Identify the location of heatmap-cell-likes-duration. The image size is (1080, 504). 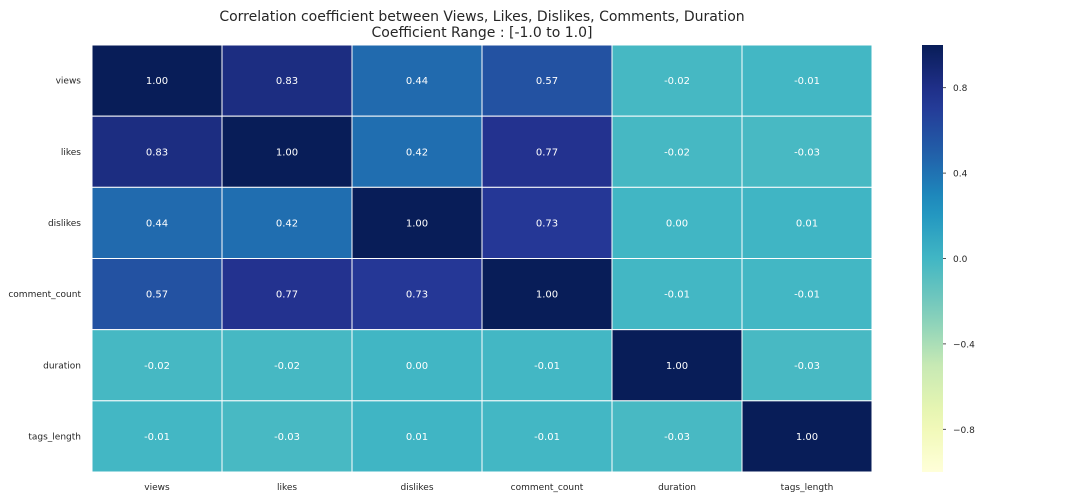
(677, 151).